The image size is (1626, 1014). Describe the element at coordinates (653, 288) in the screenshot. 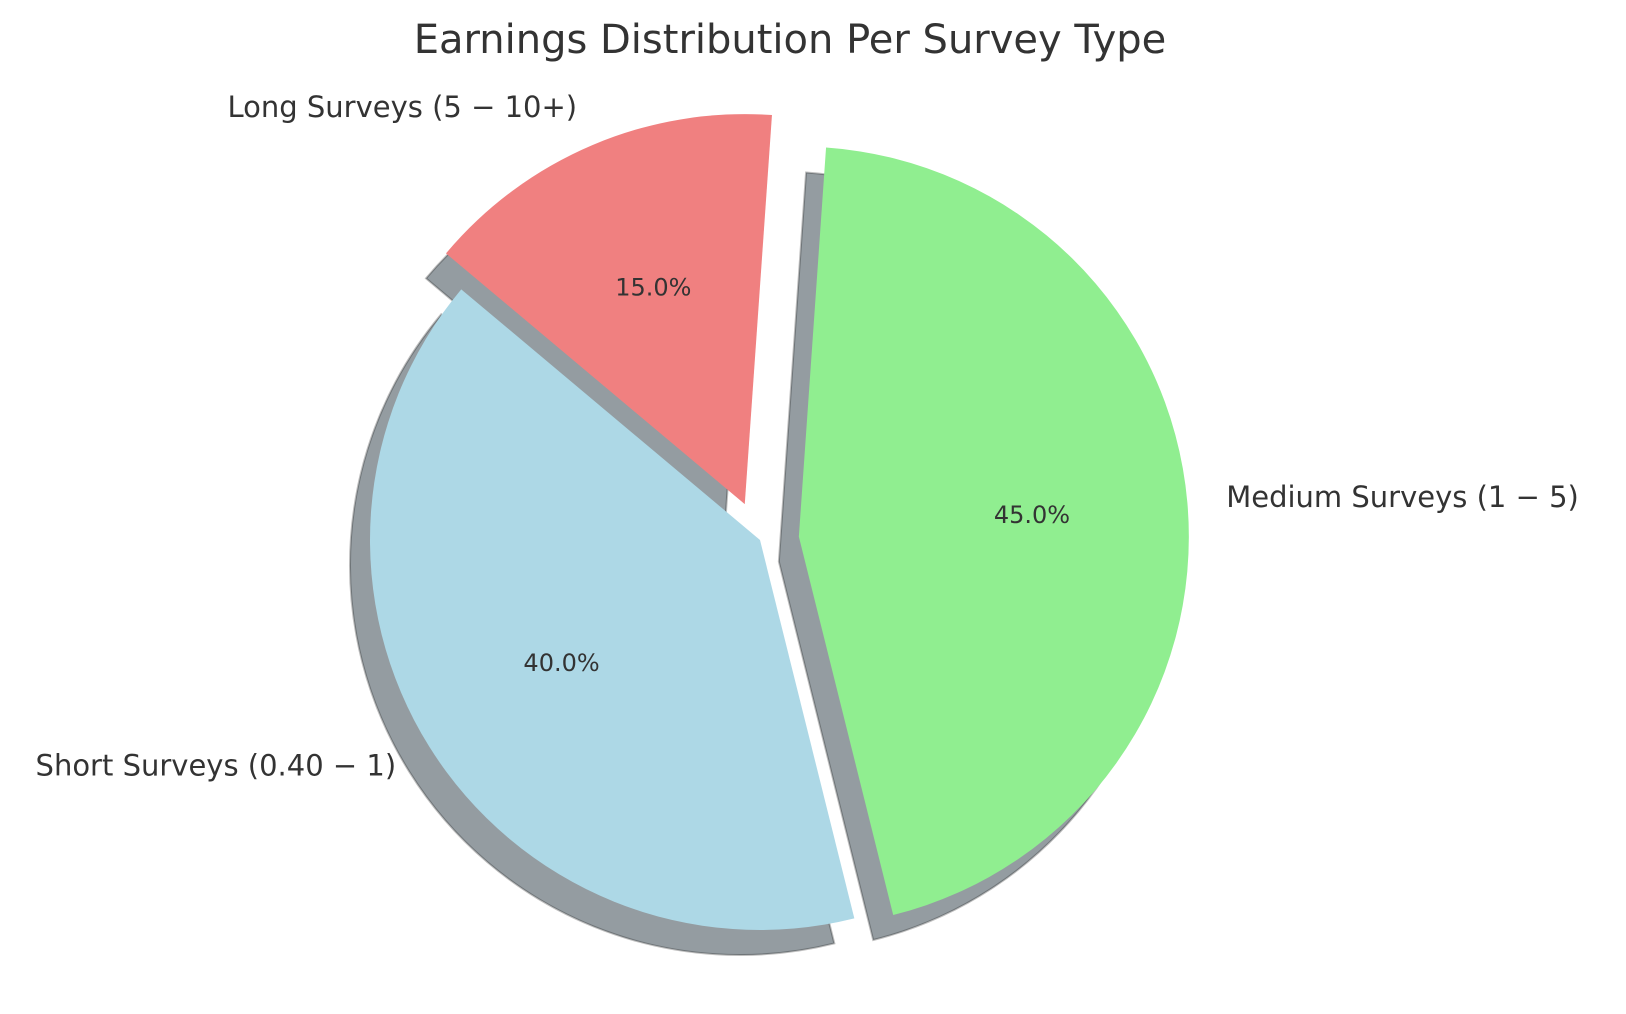

I see `percent-label-long-surveys-5-10: 15.0%` at that location.